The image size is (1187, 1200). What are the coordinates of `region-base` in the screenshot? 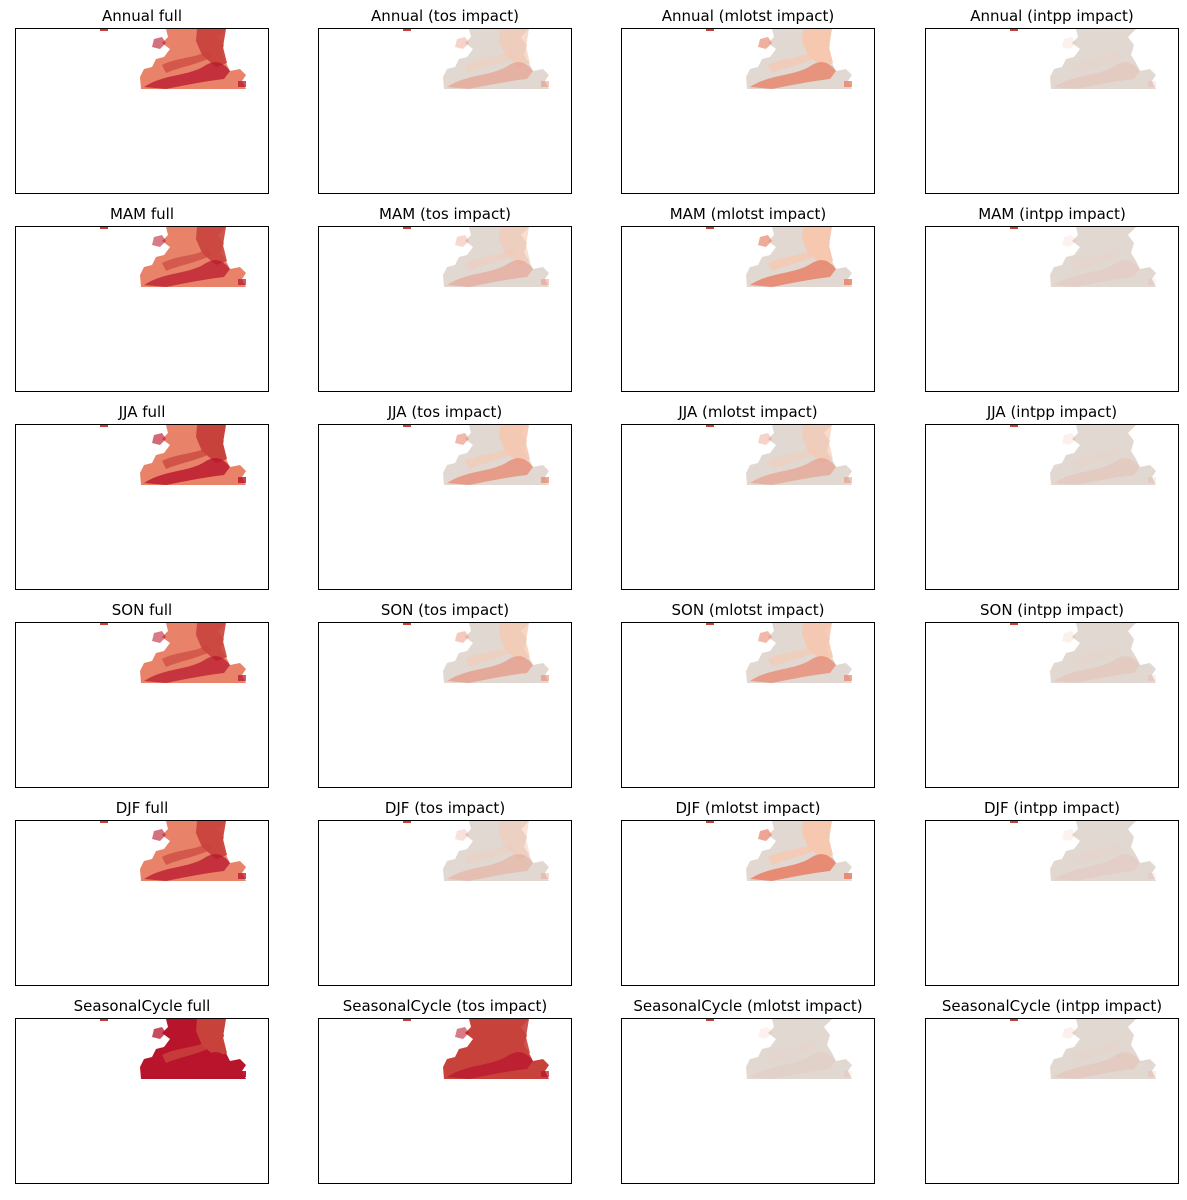 It's located at (1103, 851).